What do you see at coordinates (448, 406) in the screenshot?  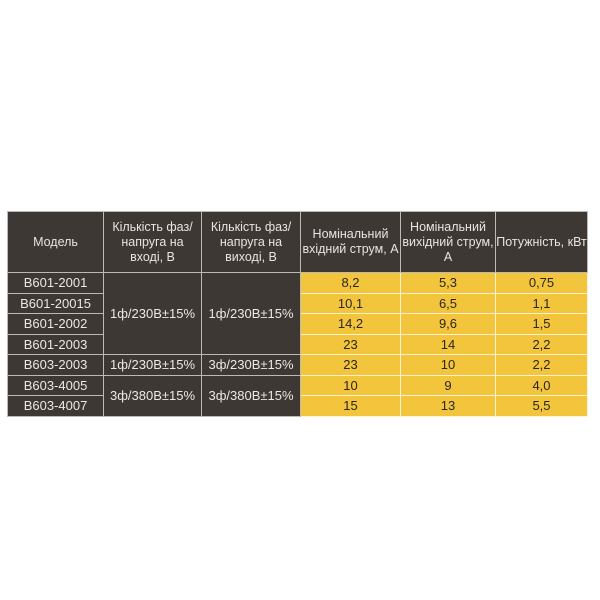 I see `output-current-cell: 13` at bounding box center [448, 406].